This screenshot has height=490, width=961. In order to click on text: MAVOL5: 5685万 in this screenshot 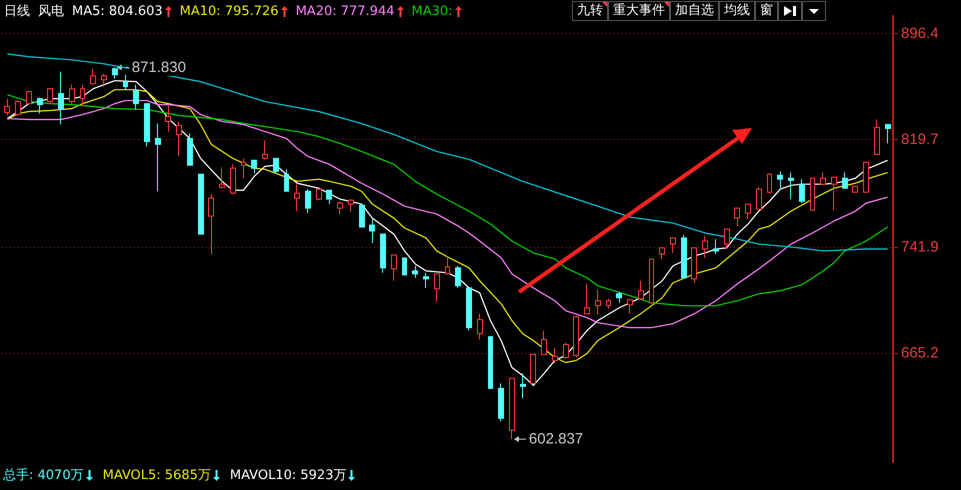, I will do `click(156, 475)`.